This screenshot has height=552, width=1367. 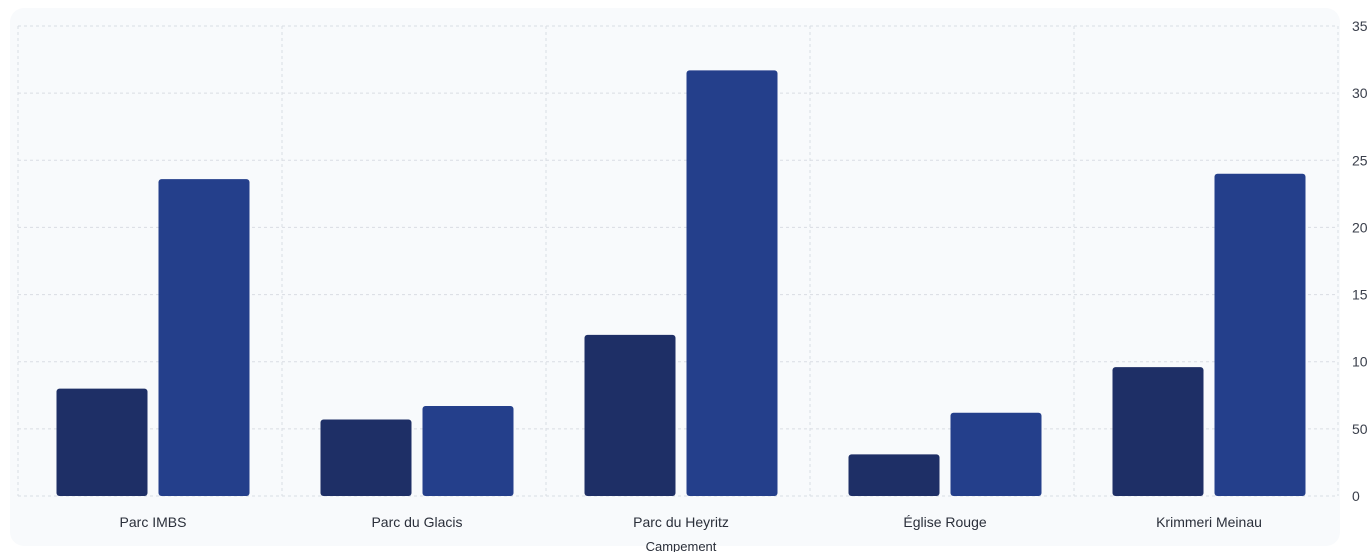 I want to click on x-tick-label: Parc du Glacis, so click(x=416, y=522).